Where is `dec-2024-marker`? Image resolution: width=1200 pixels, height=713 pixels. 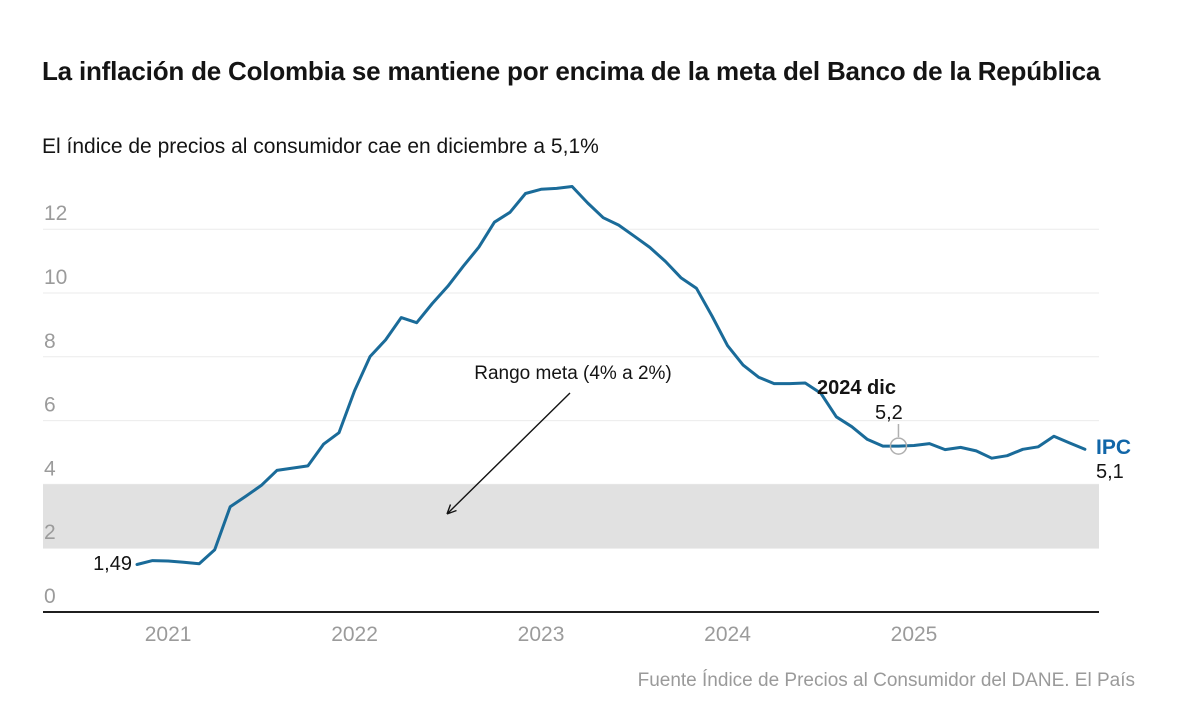
dec-2024-marker is located at coordinates (898, 446).